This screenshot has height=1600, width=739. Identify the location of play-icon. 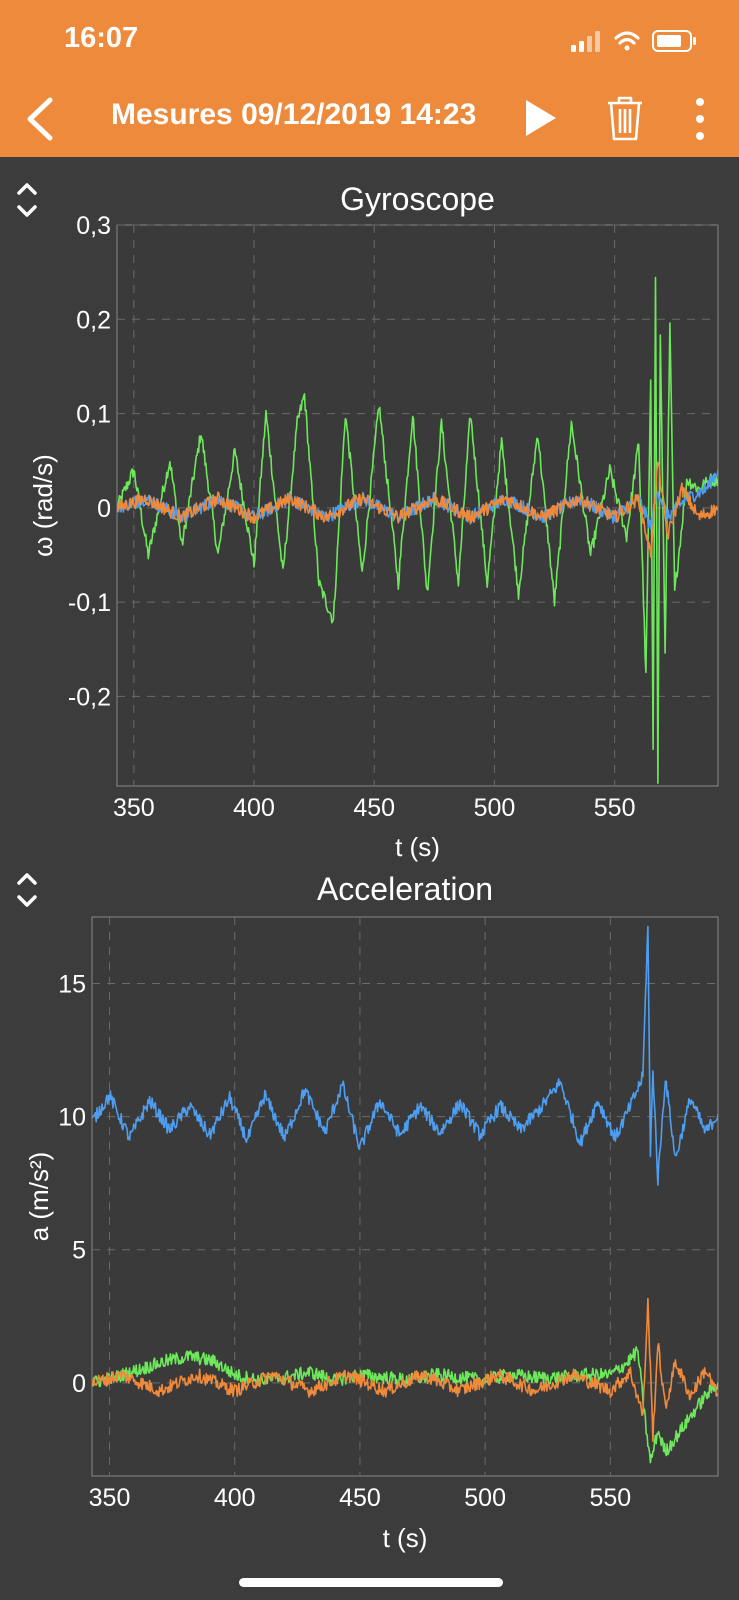
(541, 118).